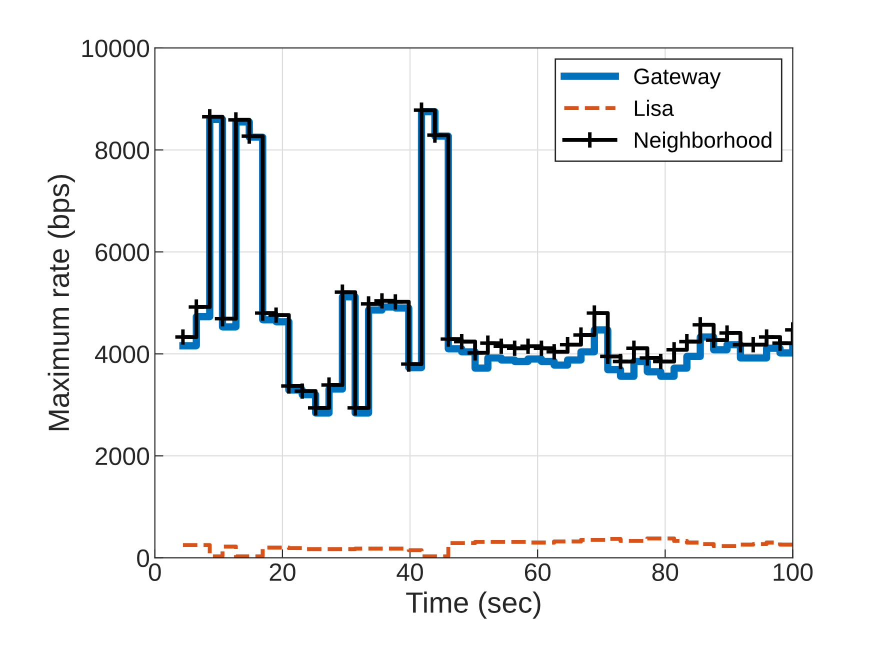  What do you see at coordinates (654, 108) in the screenshot?
I see `legend-label: Lisa` at bounding box center [654, 108].